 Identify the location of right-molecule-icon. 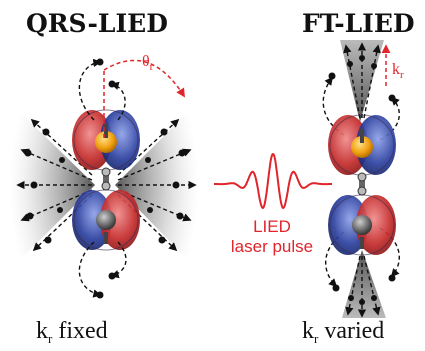
(362, 185).